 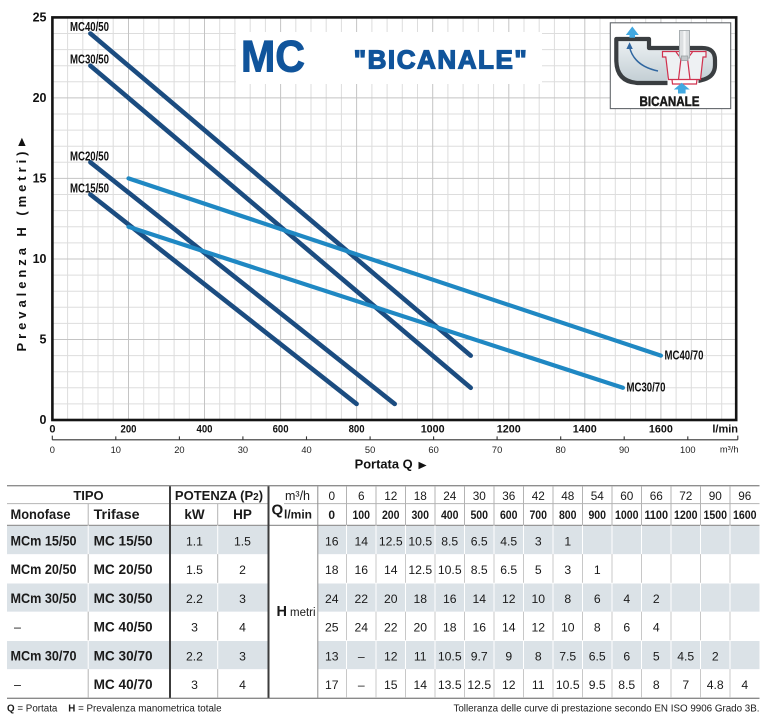 I want to click on svg-text: metri, so click(x=303, y=613).